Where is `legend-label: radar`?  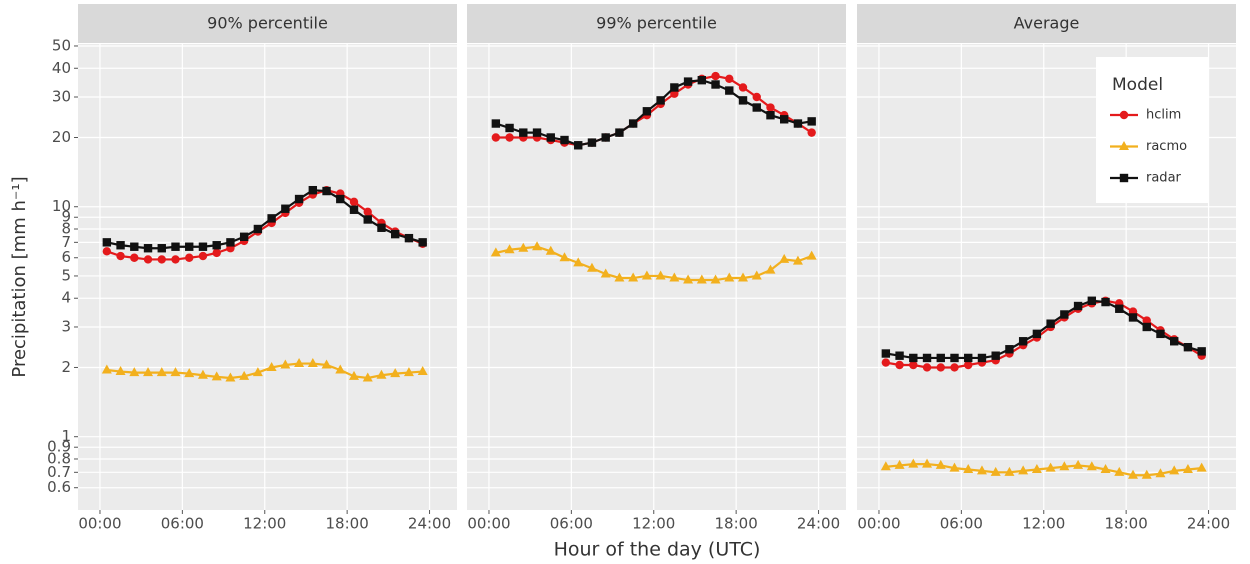
legend-label: radar is located at coordinates (1164, 178).